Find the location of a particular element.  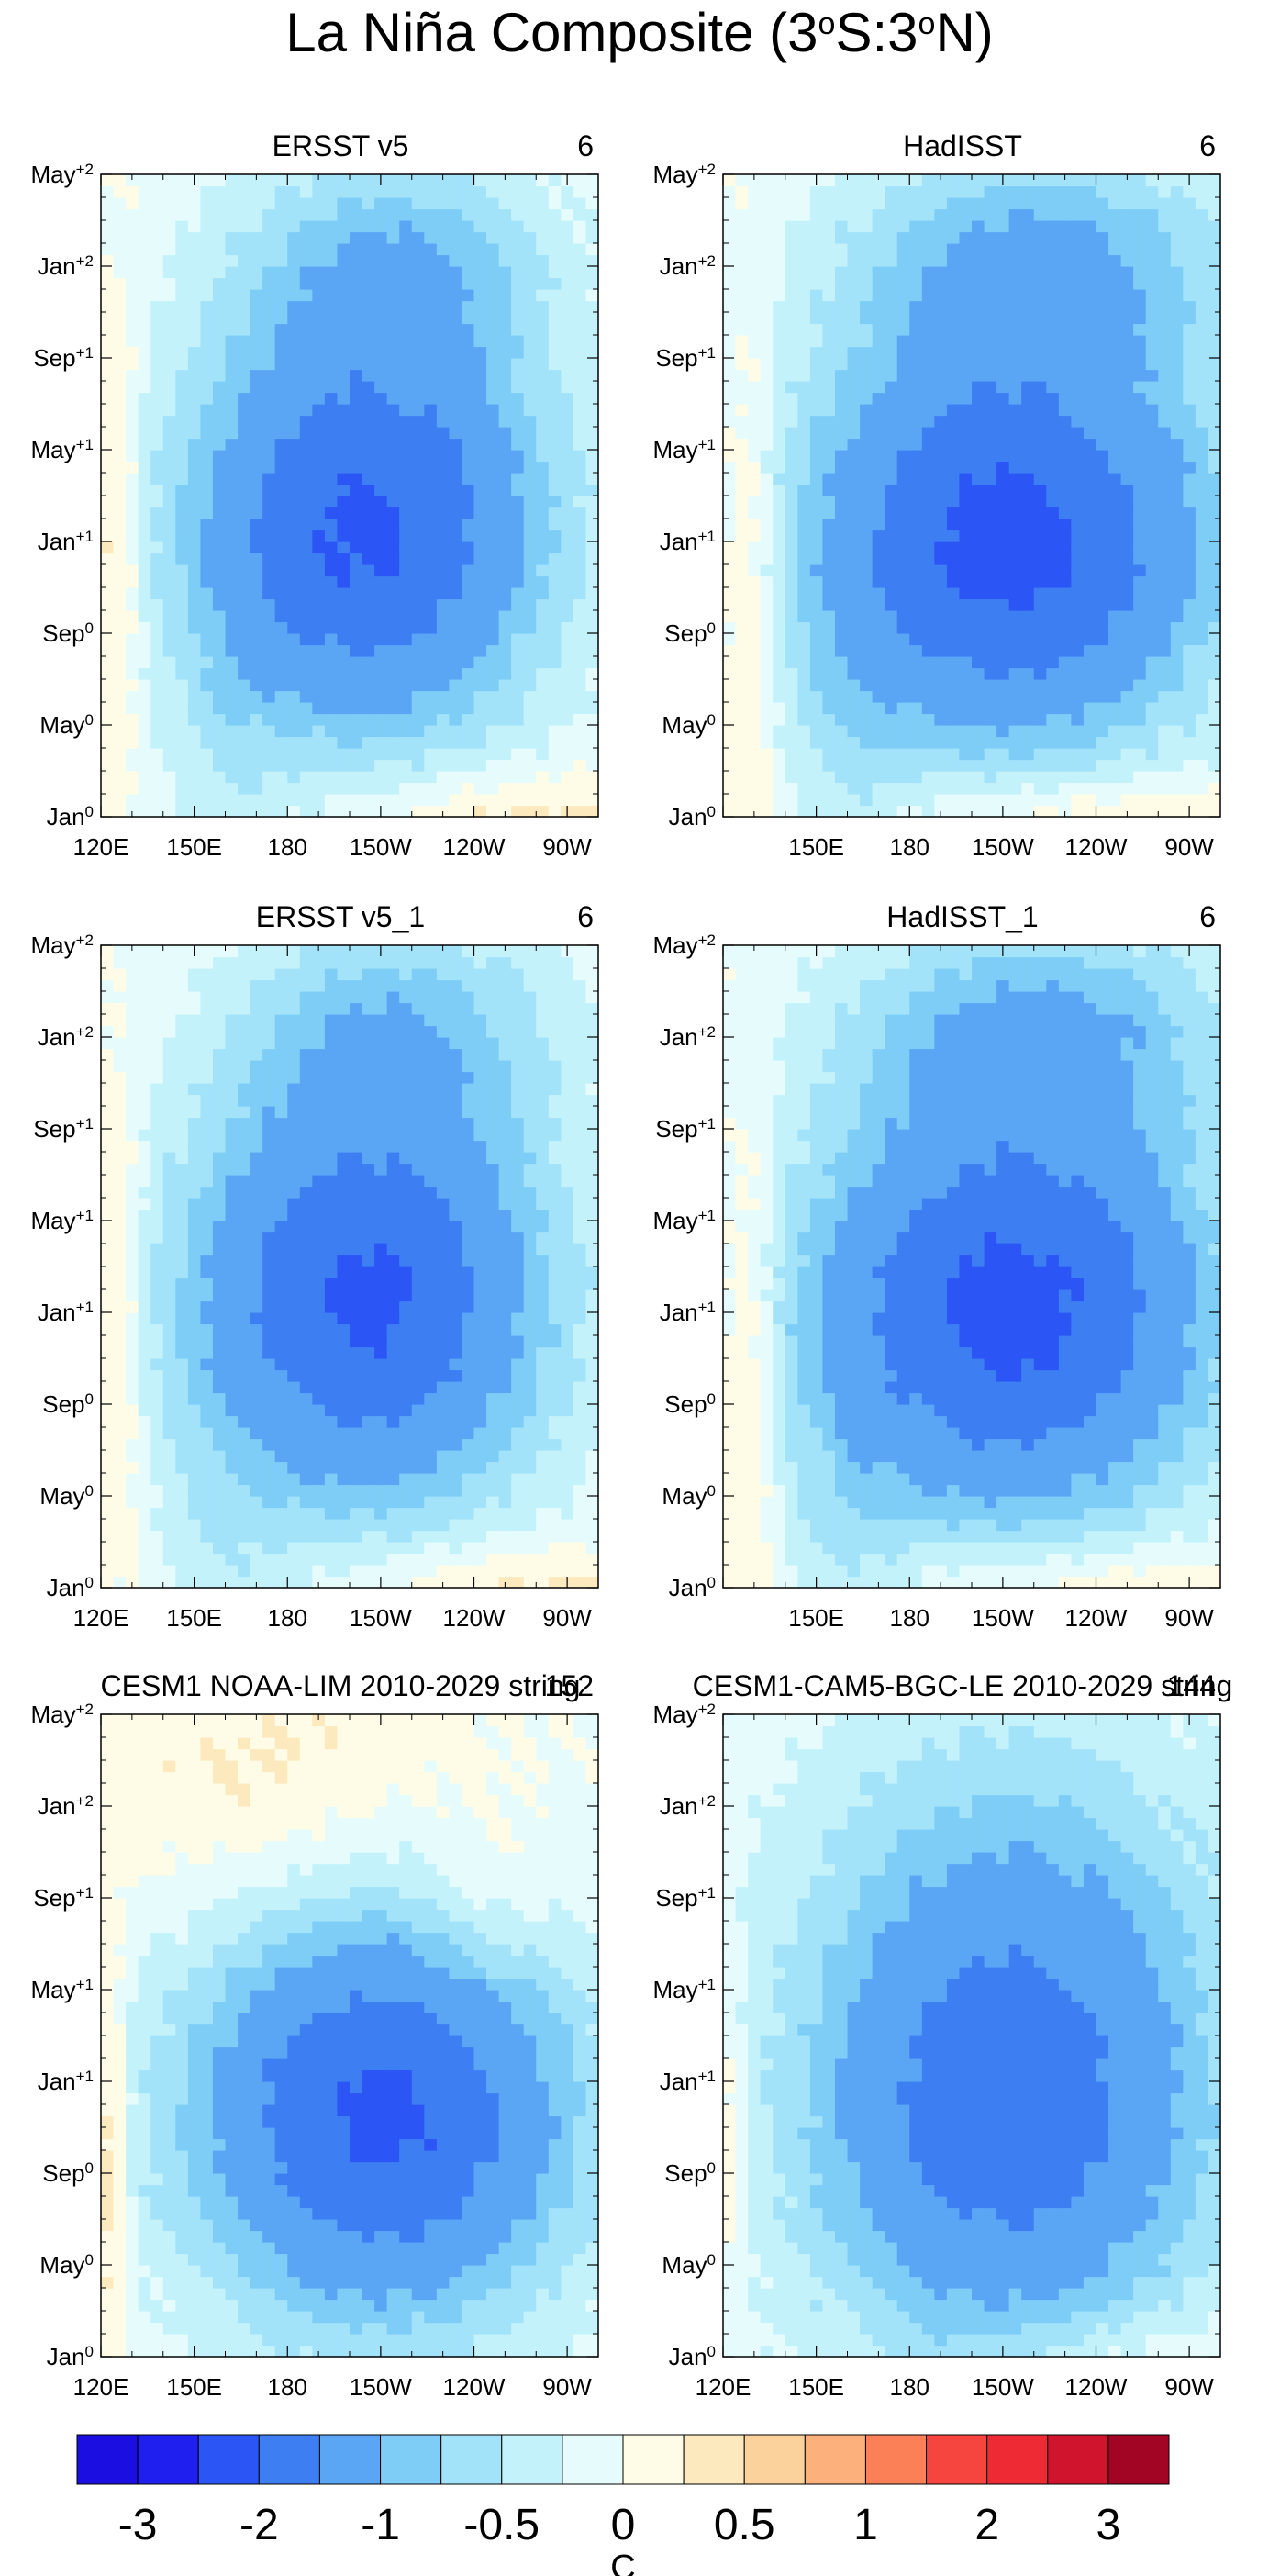

y-tick-label: May+2 is located at coordinates (684, 175).